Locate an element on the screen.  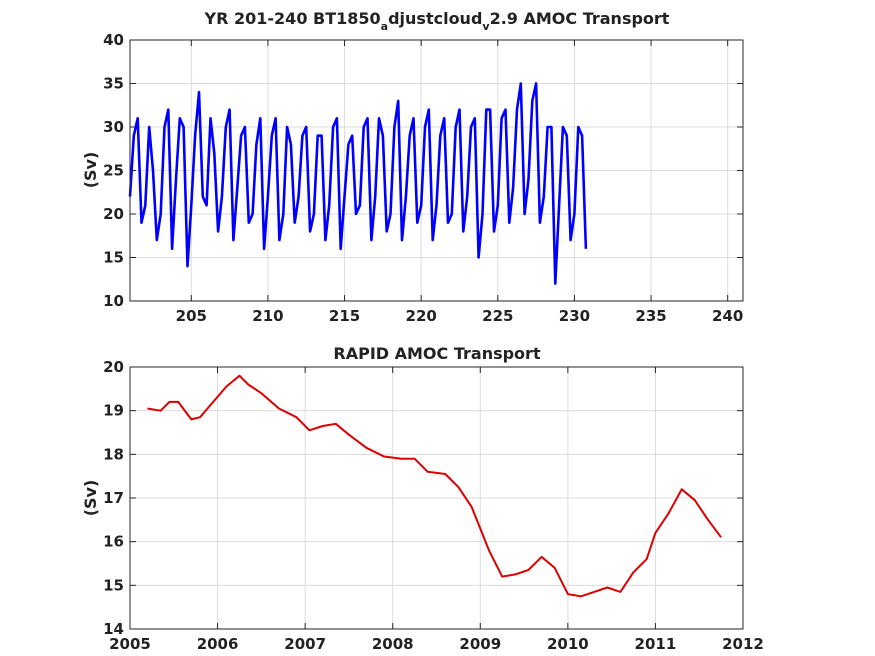
x-tick-label: 205 is located at coordinates (191, 316).